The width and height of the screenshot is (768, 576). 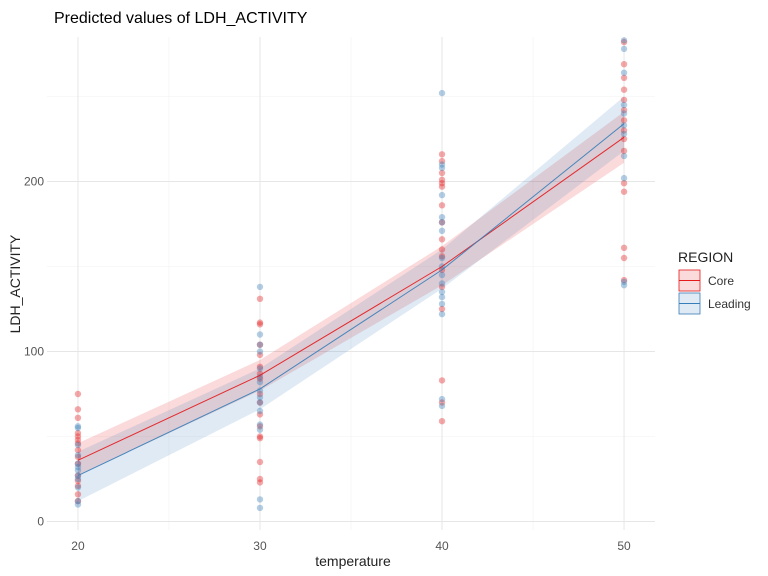 What do you see at coordinates (721, 281) in the screenshot?
I see `legend-label-core: Core` at bounding box center [721, 281].